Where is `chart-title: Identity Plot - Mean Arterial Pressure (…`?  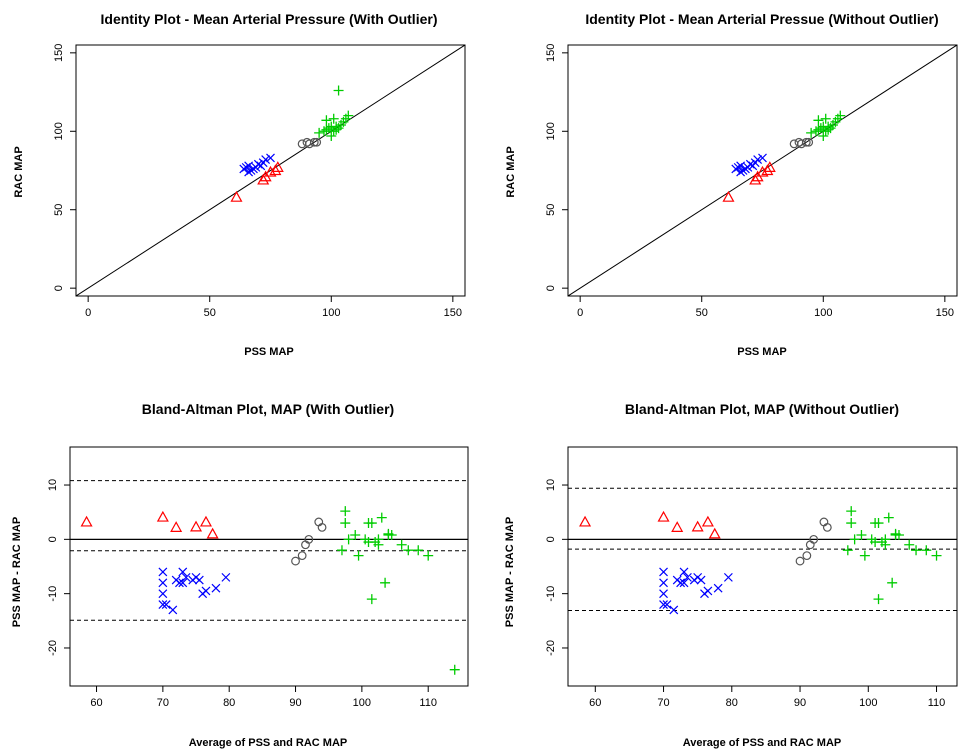 chart-title: Identity Plot - Mean Arterial Pressure (… is located at coordinates (269, 19).